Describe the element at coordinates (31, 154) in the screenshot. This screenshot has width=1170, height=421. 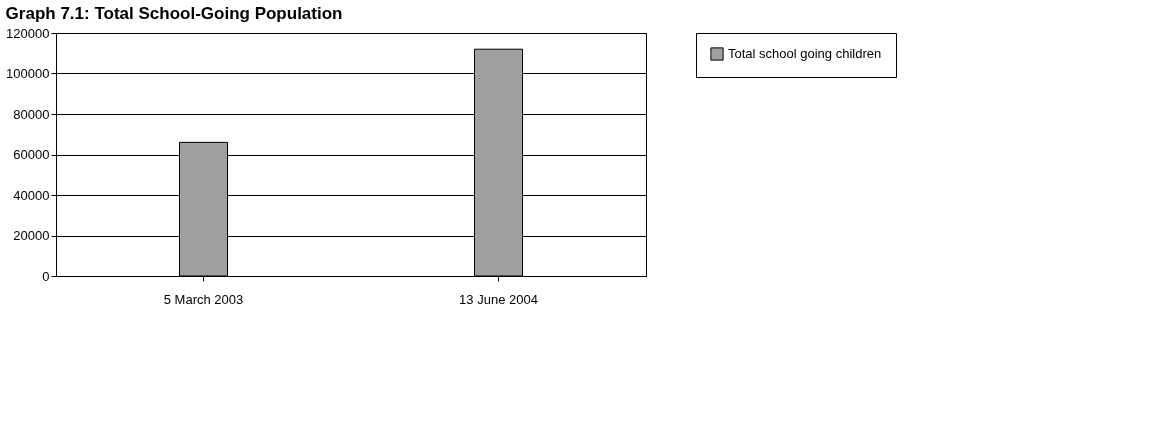
I see `y-tick-label: 60000` at that location.